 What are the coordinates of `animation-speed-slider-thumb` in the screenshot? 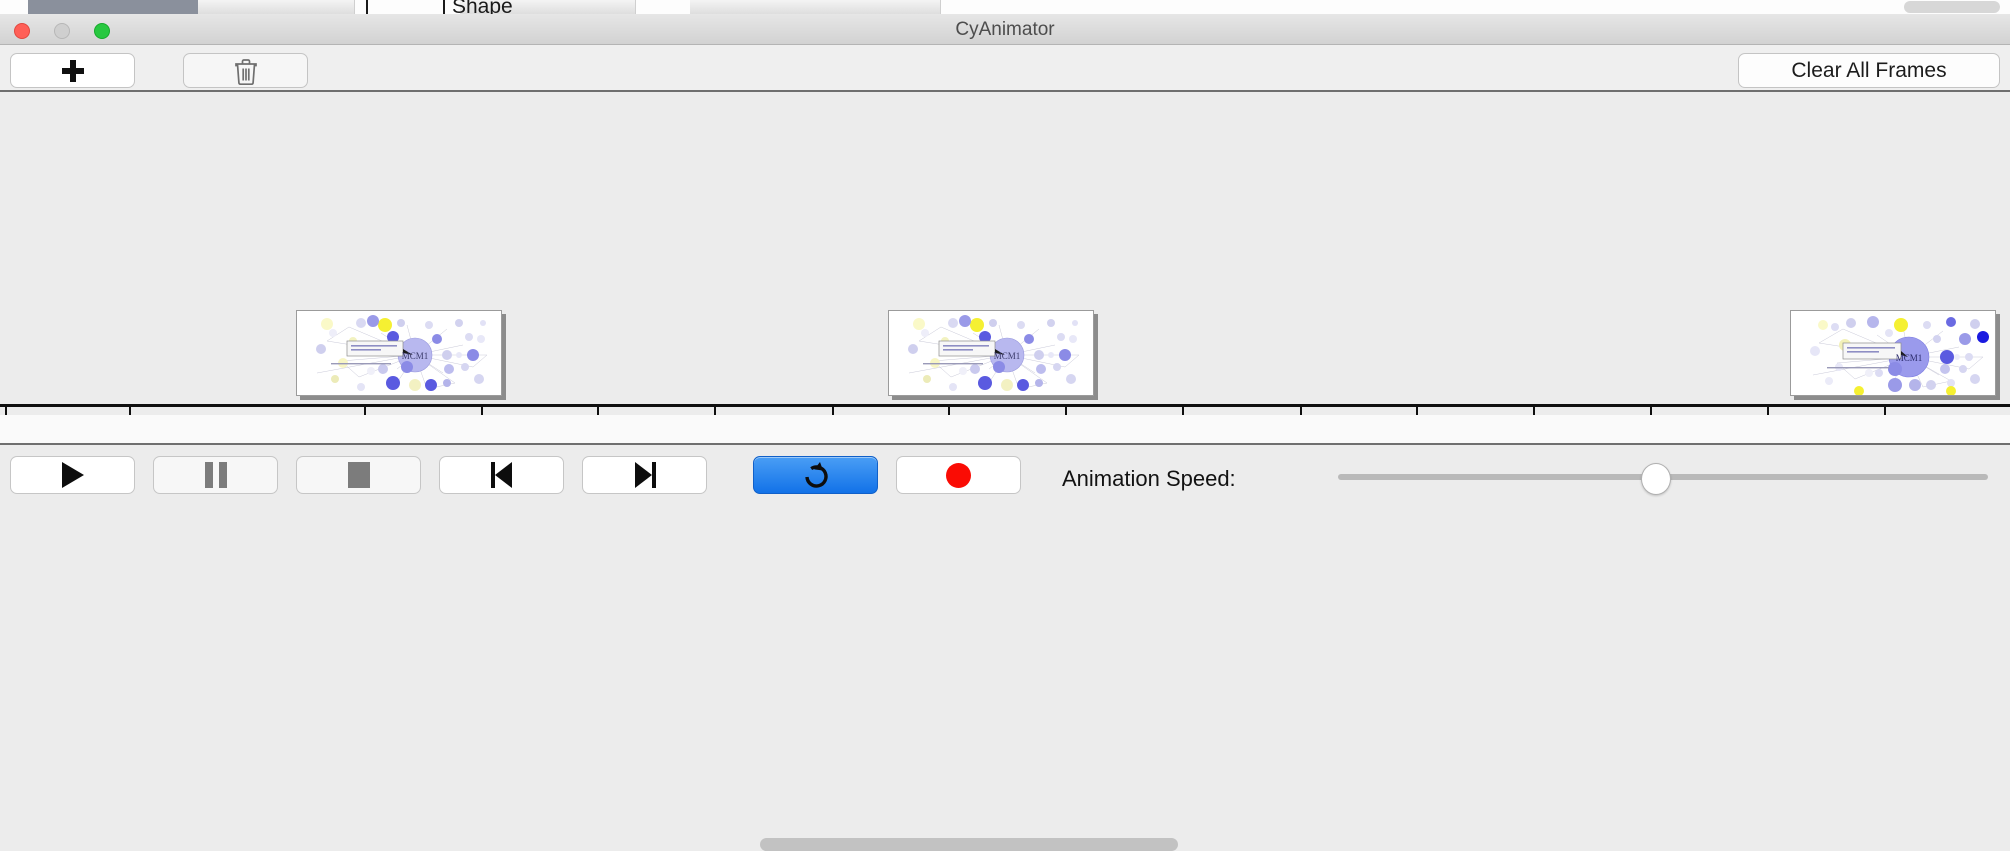 It's located at (1656, 479).